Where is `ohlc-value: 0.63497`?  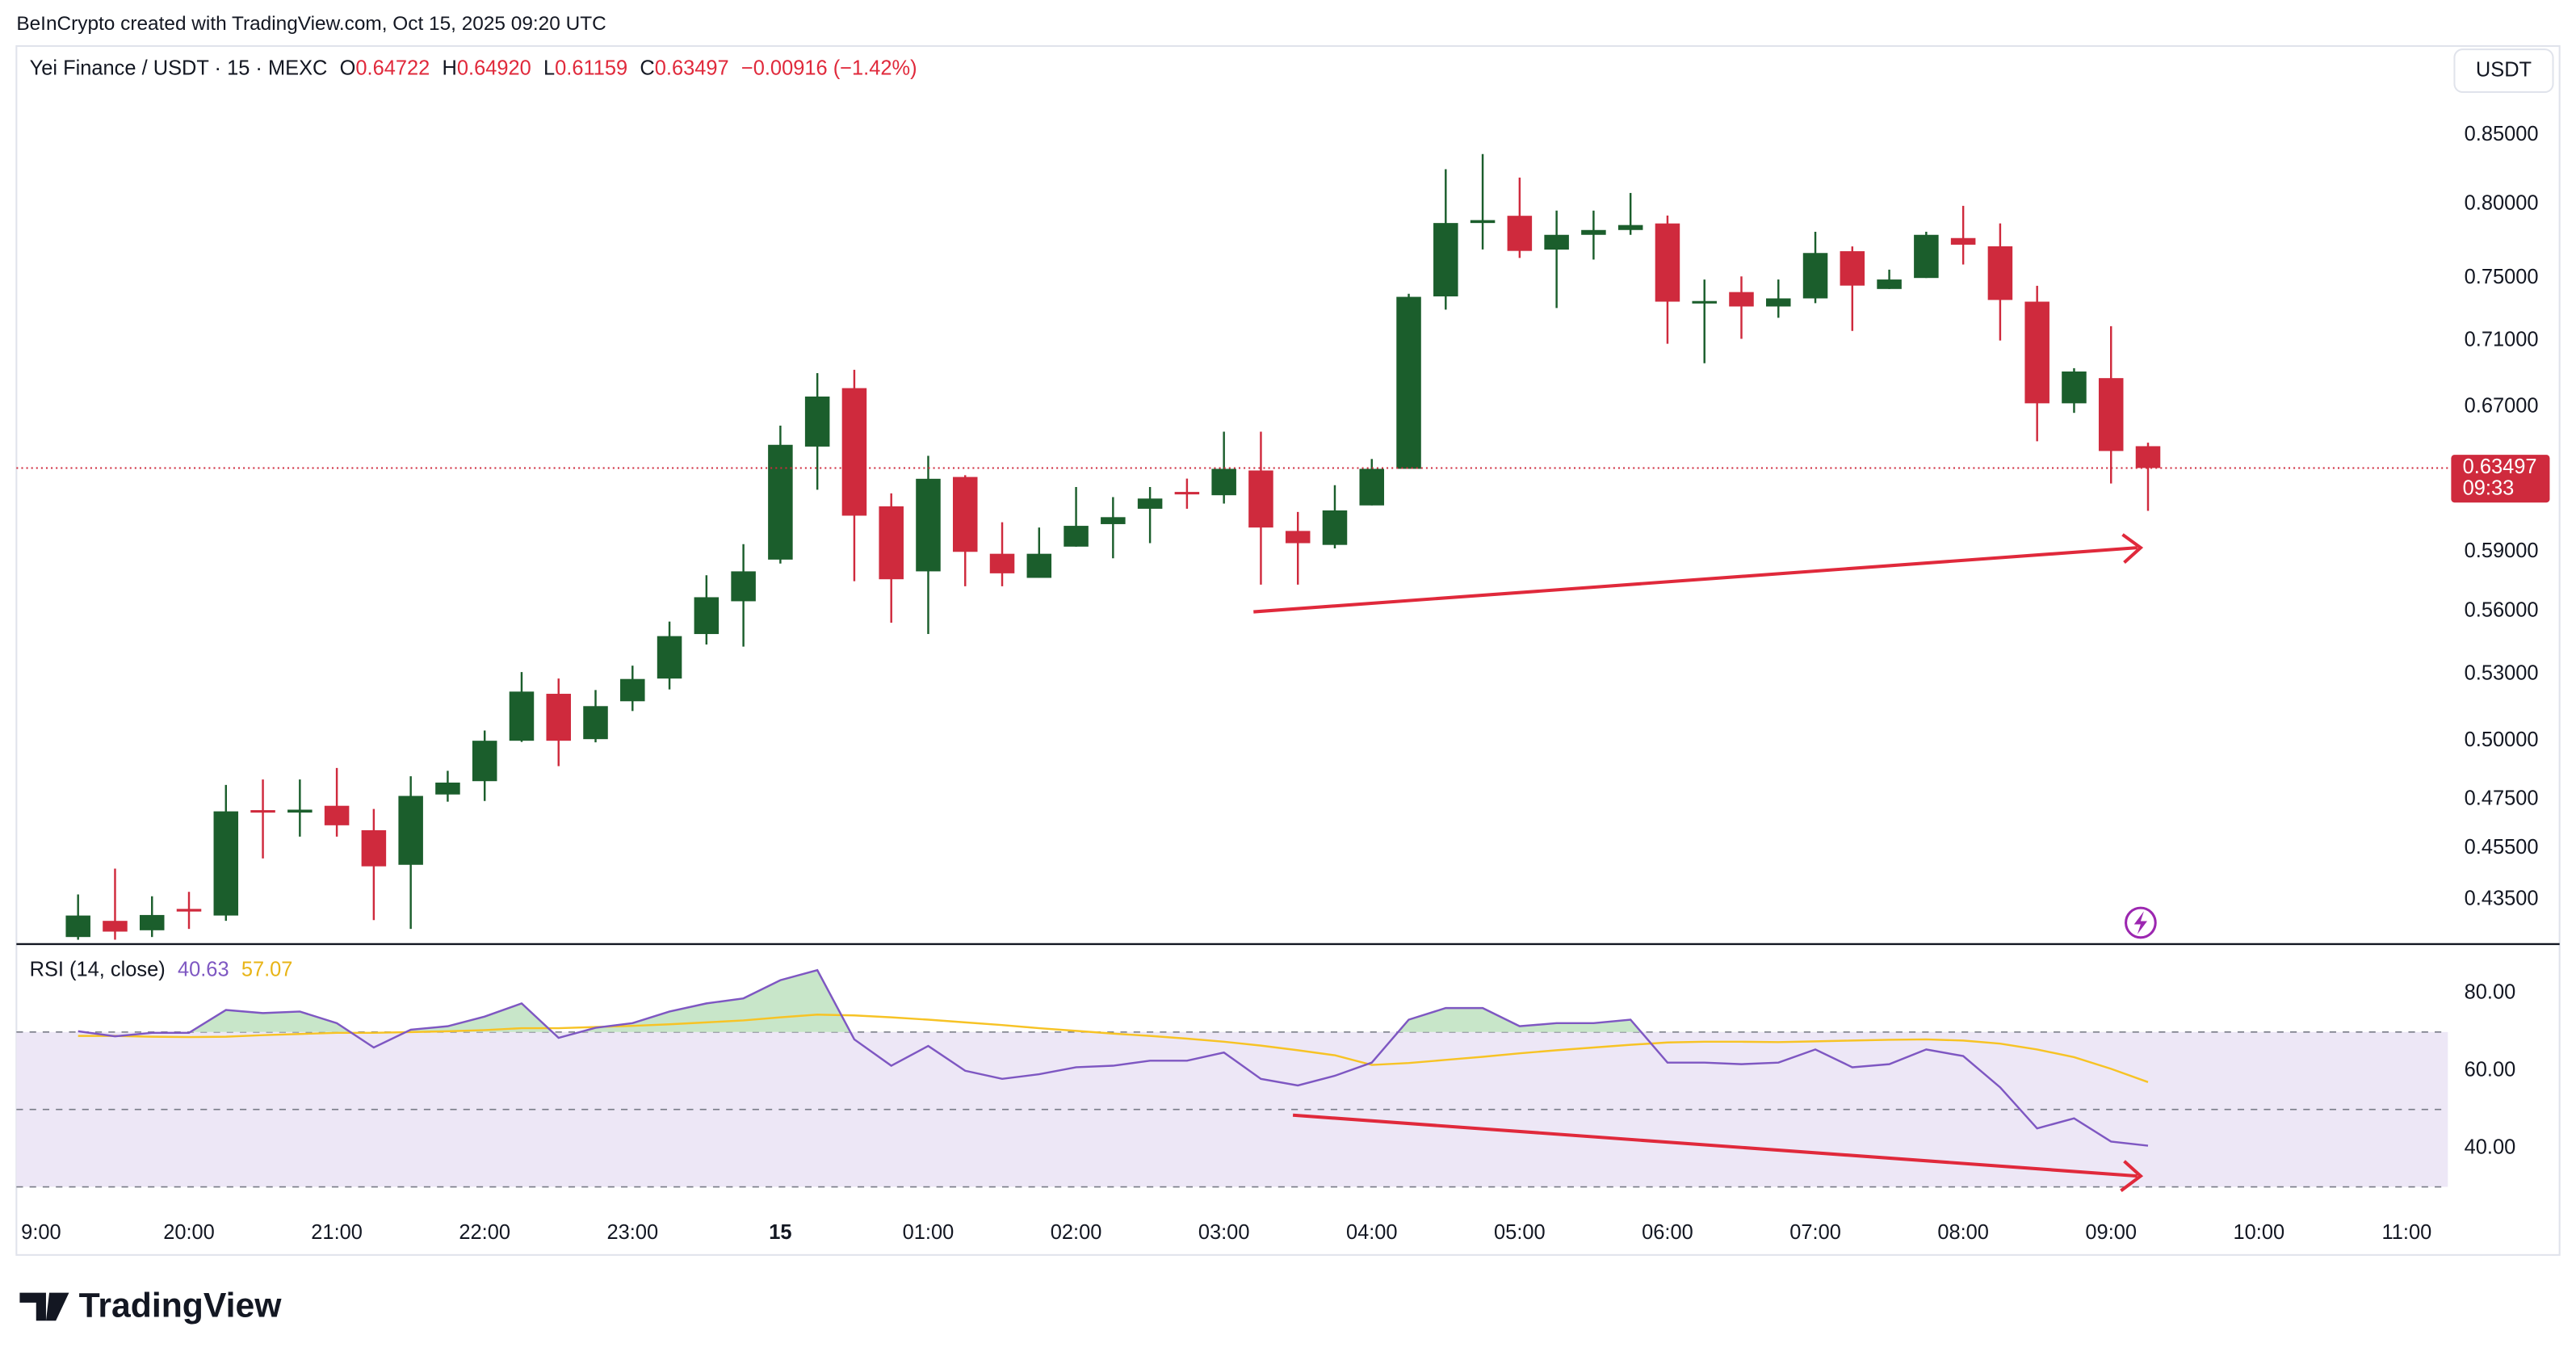
ohlc-value: 0.63497 is located at coordinates (692, 68).